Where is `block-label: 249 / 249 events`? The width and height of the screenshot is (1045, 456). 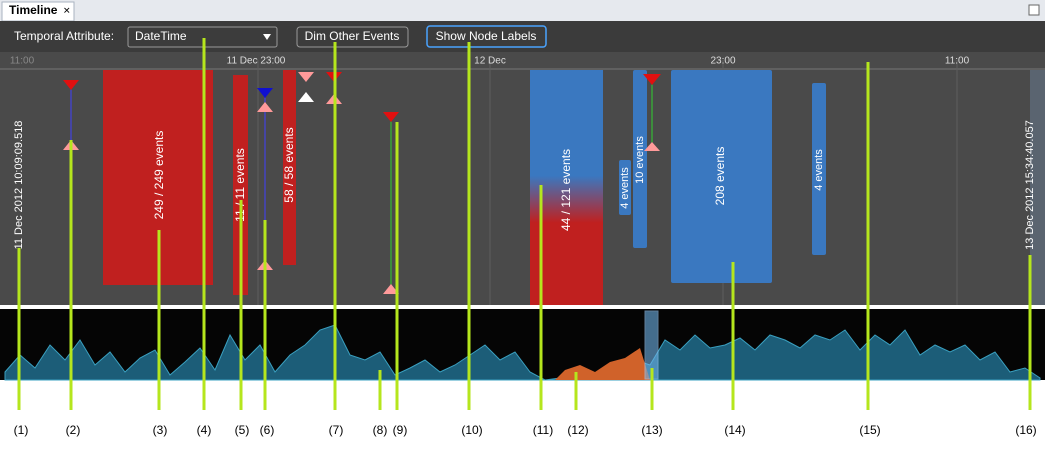 block-label: 249 / 249 events is located at coordinates (159, 175).